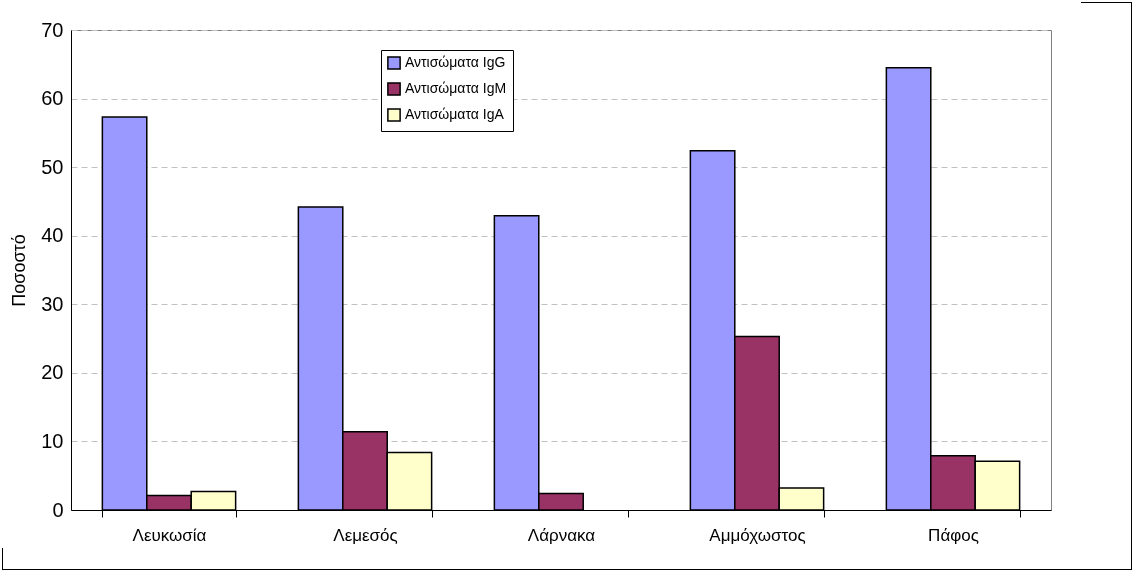  What do you see at coordinates (52, 166) in the screenshot?
I see `y-tick-label: 50` at bounding box center [52, 166].